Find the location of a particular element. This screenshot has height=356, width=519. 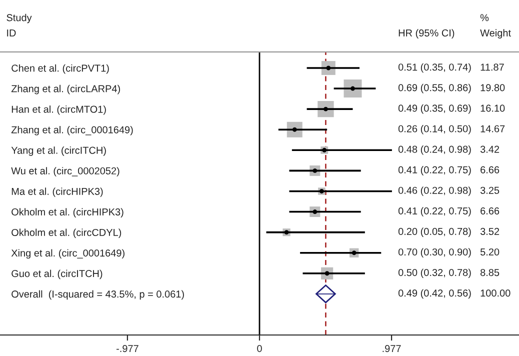

annotation: 3.25 is located at coordinates (490, 190).